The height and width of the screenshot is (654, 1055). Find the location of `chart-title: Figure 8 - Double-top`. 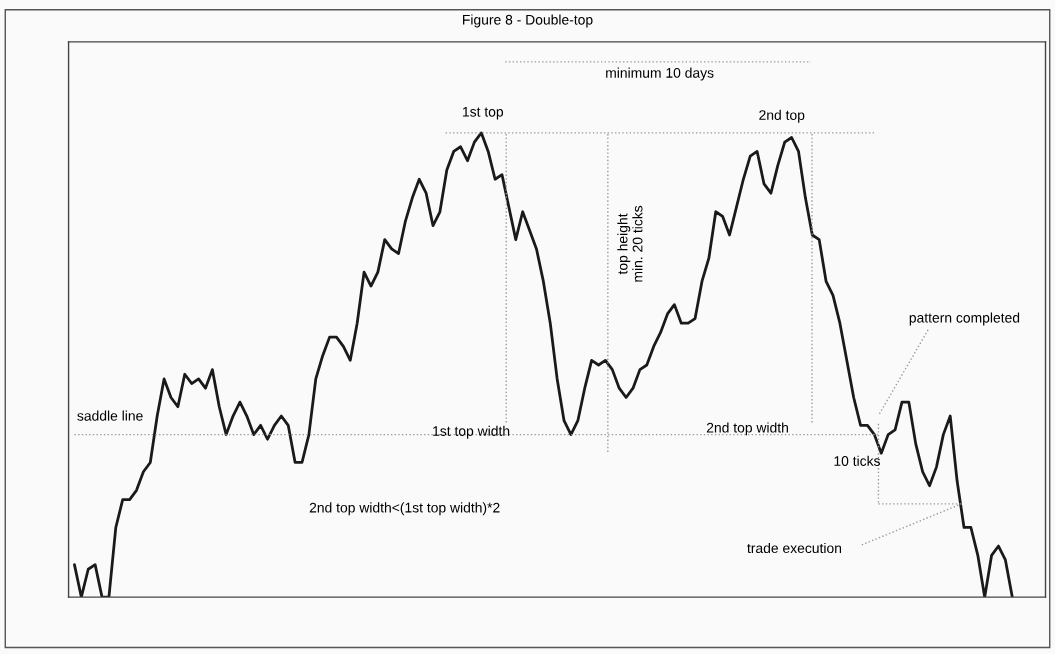

chart-title: Figure 8 - Double-top is located at coordinates (528, 21).